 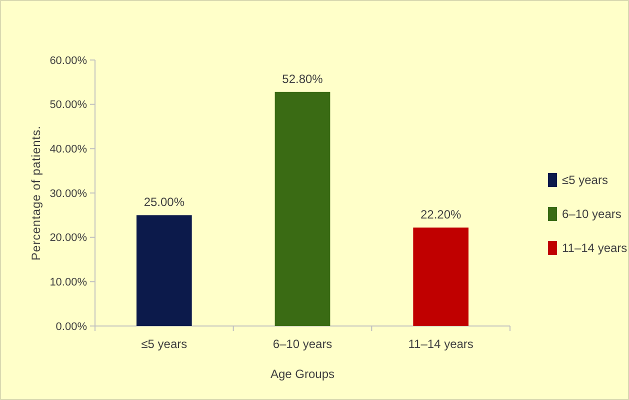 What do you see at coordinates (595, 248) in the screenshot?
I see `legend-label: 11–14 years` at bounding box center [595, 248].